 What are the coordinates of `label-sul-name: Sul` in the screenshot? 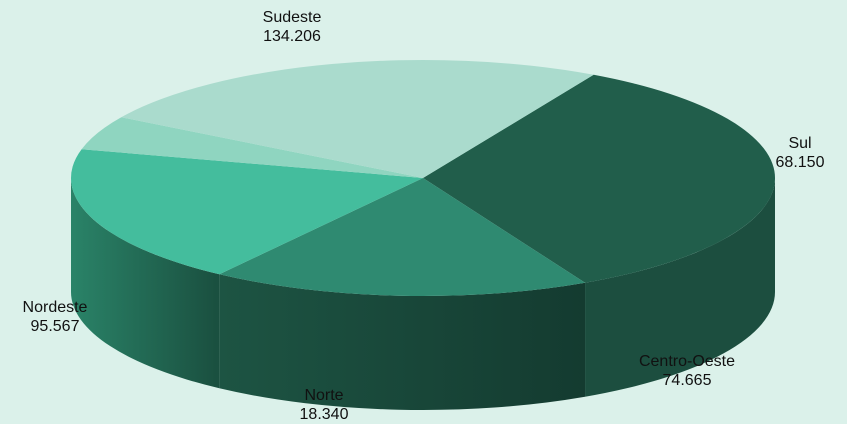 It's located at (800, 143).